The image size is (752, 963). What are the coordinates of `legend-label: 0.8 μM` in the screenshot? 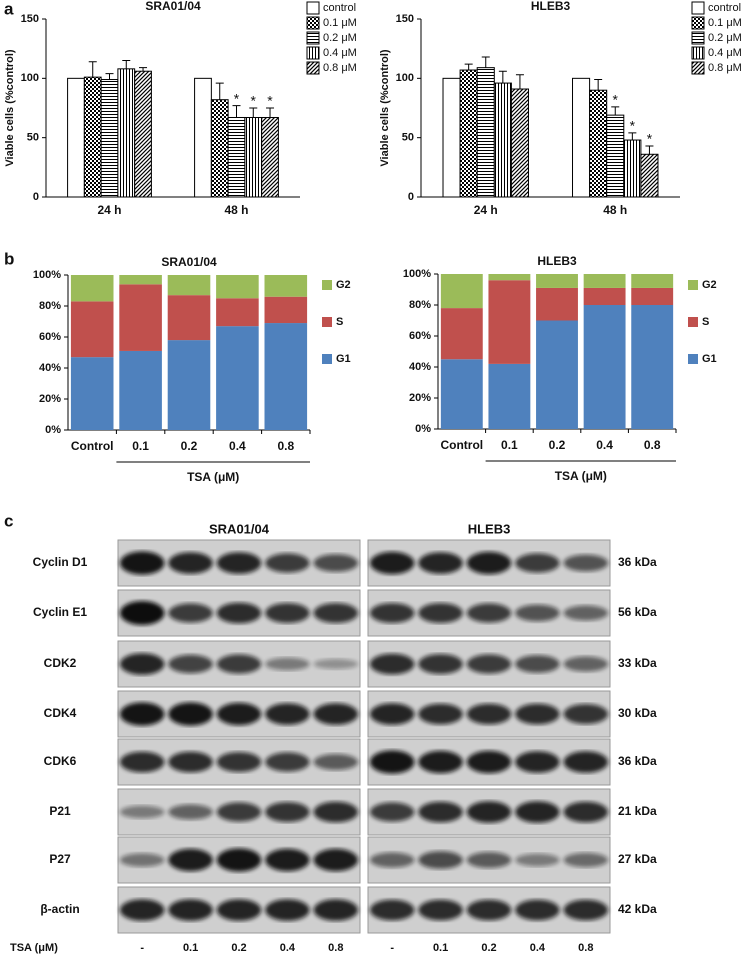 It's located at (725, 68).